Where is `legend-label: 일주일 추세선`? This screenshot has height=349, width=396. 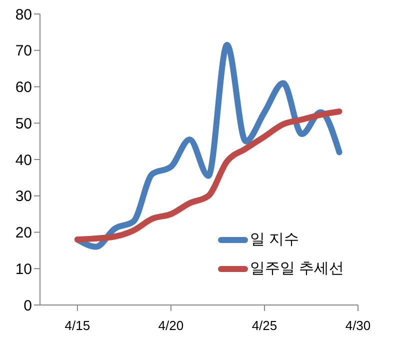 legend-label: 일주일 추세선 is located at coordinates (297, 268).